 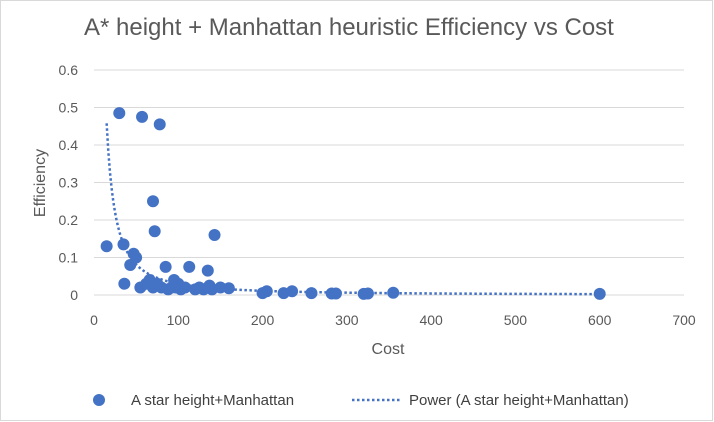 What do you see at coordinates (94, 320) in the screenshot?
I see `x-tick-label: 0` at bounding box center [94, 320].